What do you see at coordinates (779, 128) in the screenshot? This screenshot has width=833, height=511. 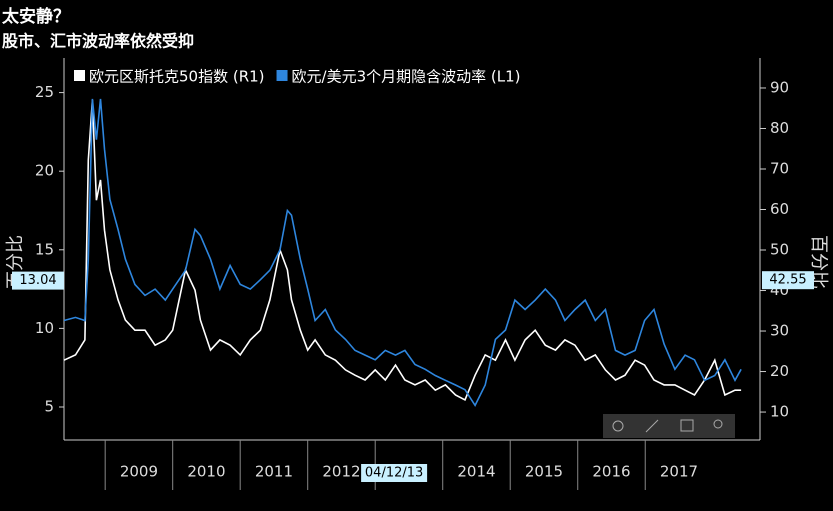 I see `y2-tick-label: 80` at bounding box center [779, 128].